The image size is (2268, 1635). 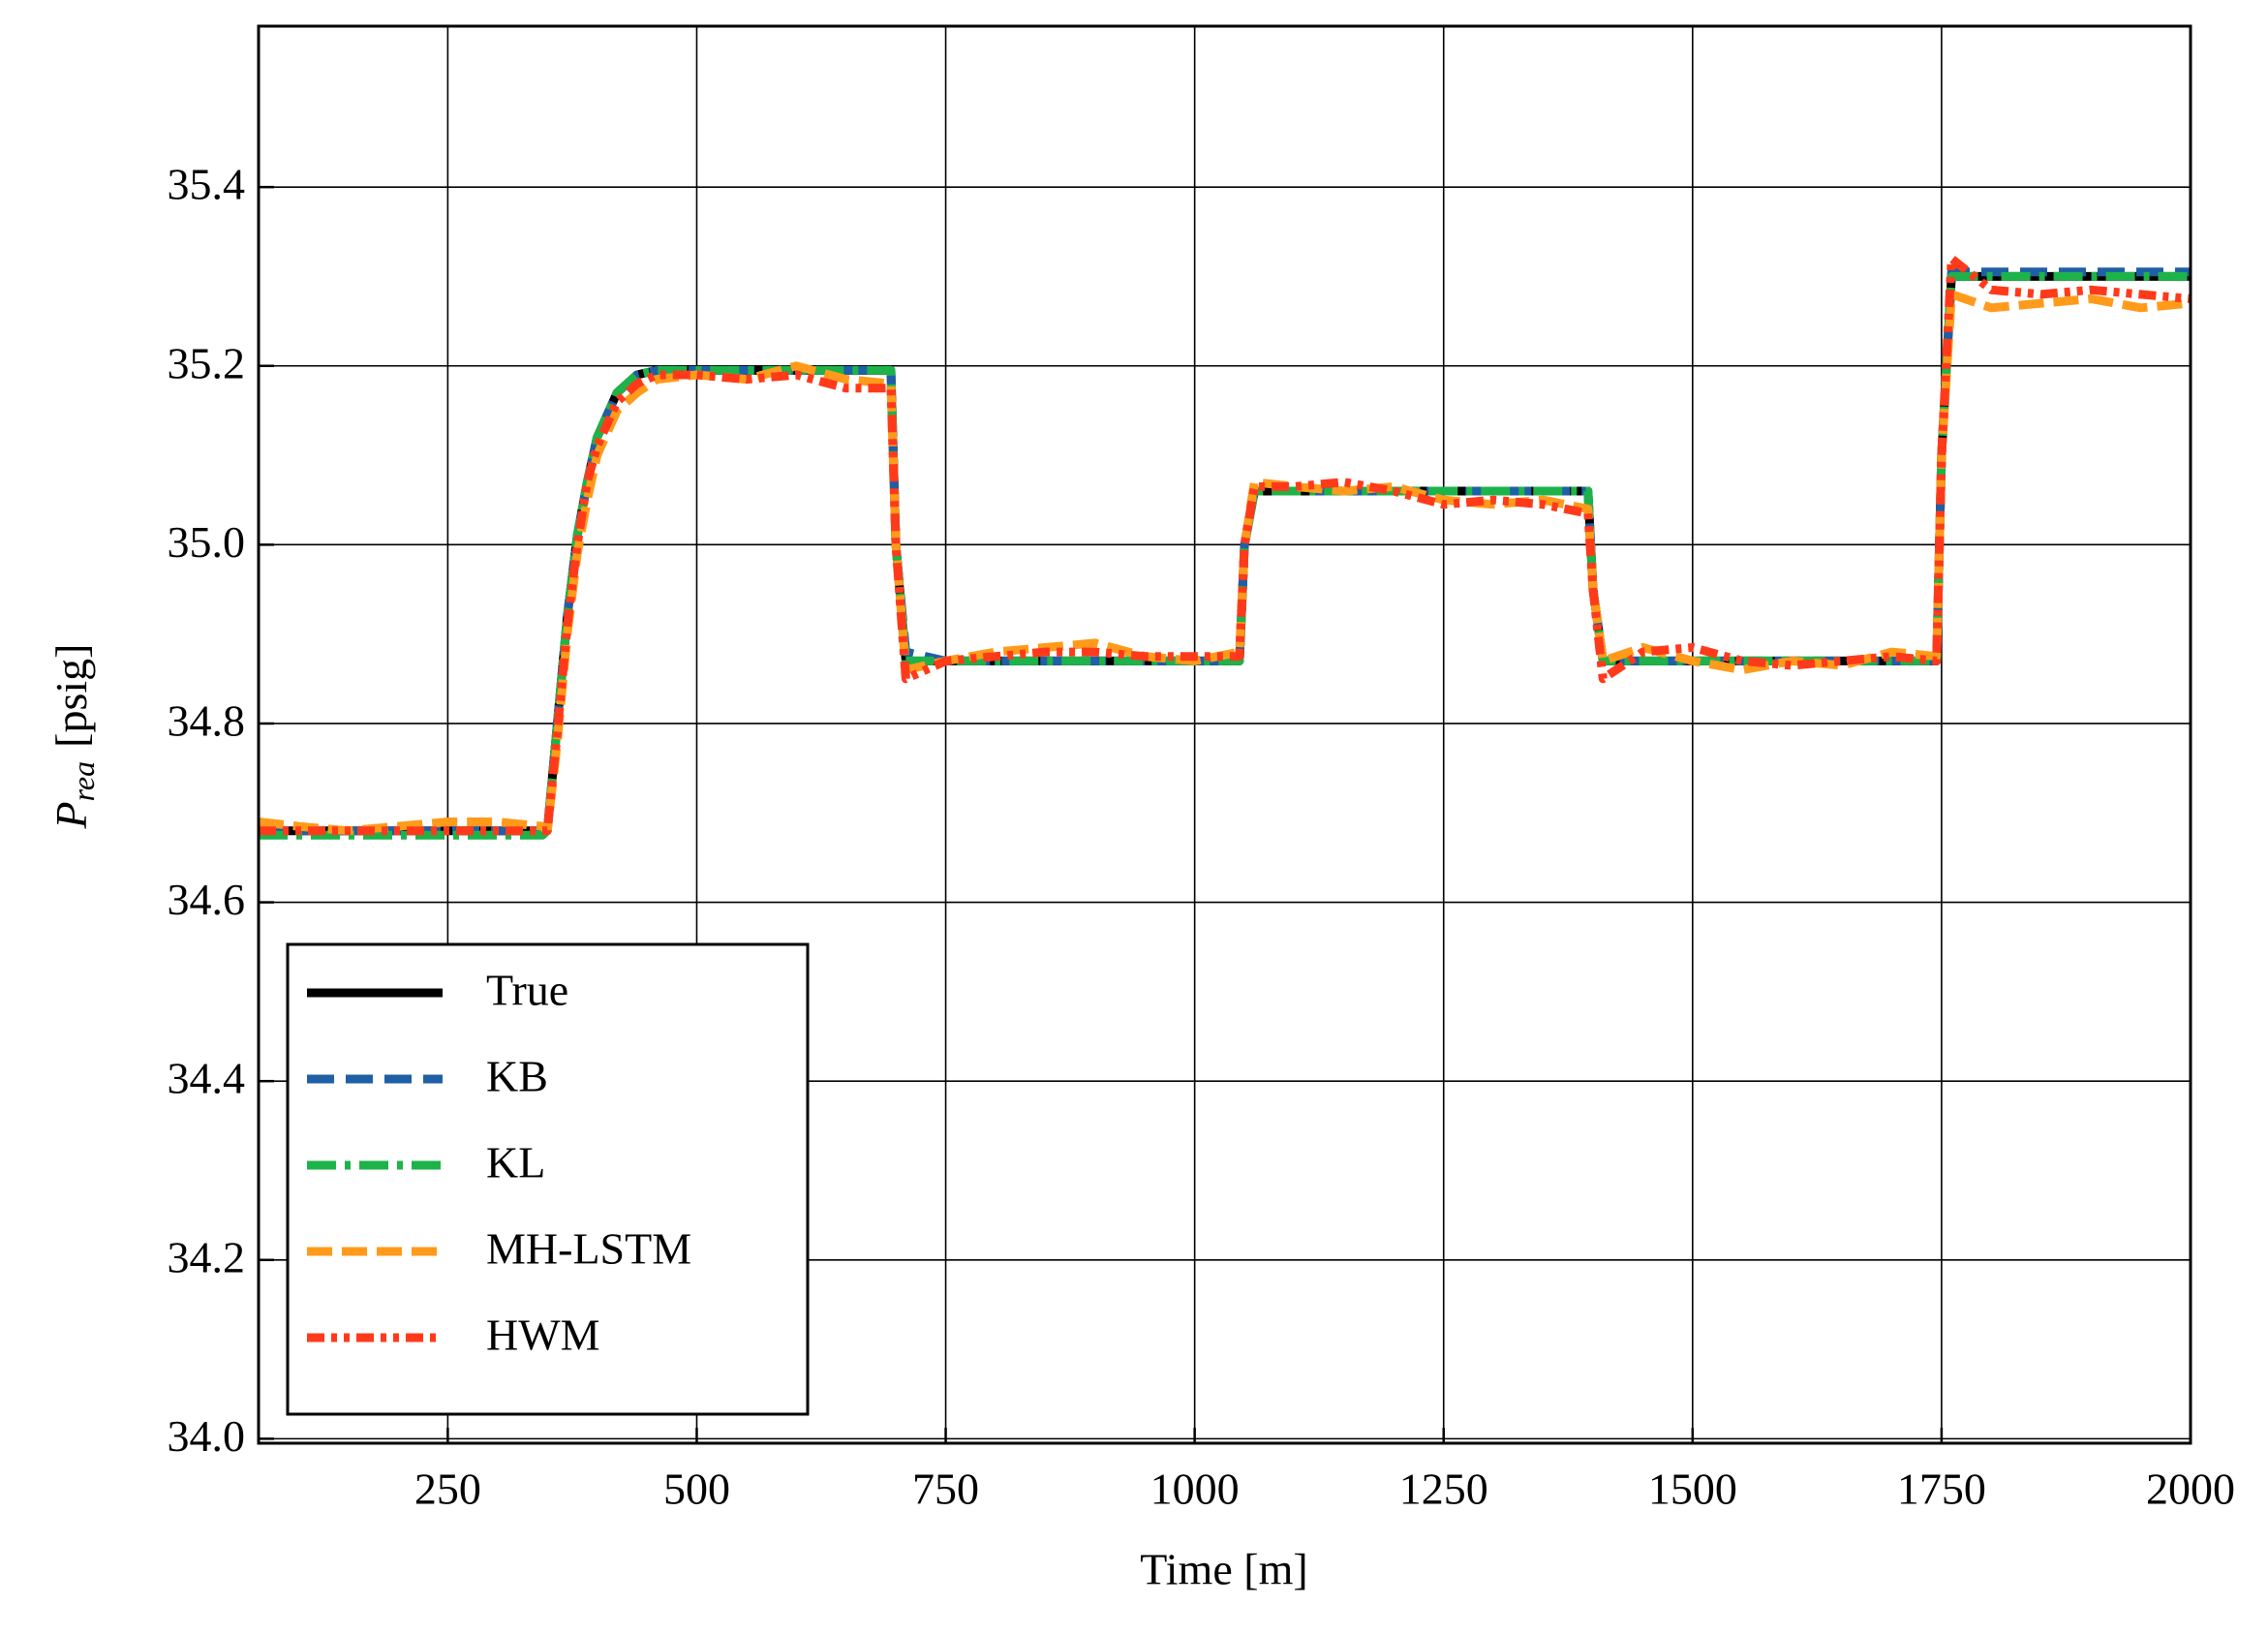 What do you see at coordinates (71, 815) in the screenshot?
I see `y-label-symbol: P` at bounding box center [71, 815].